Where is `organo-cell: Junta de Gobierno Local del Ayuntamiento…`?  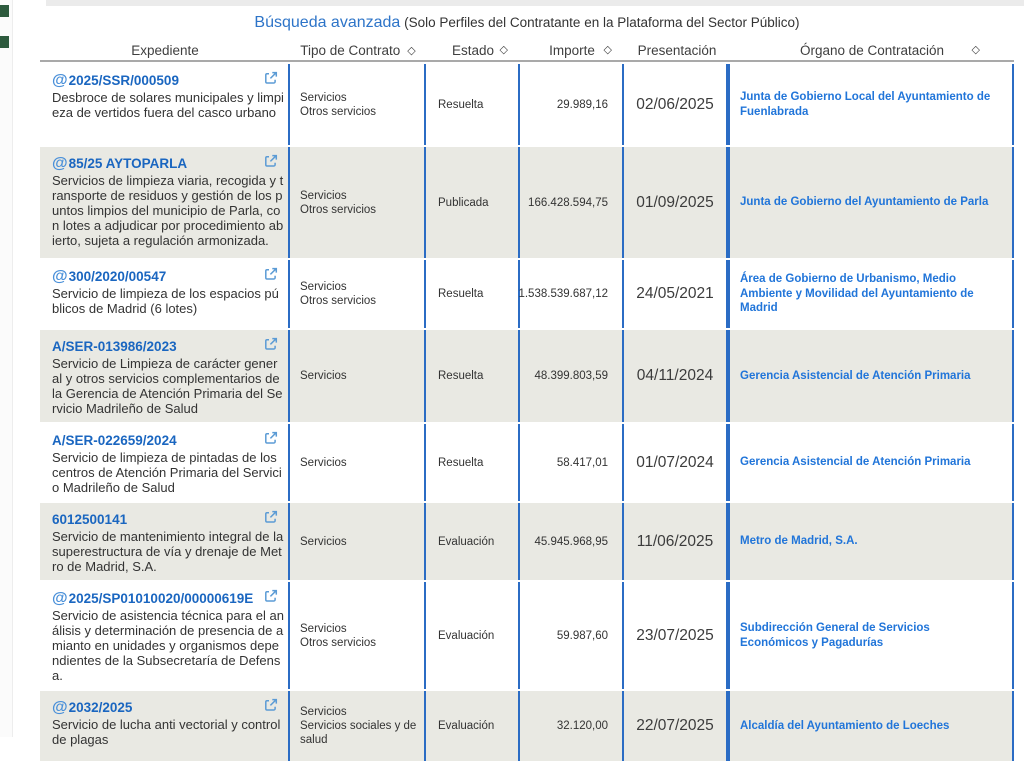
organo-cell: Junta de Gobierno Local del Ayuntamiento… is located at coordinates (872, 104).